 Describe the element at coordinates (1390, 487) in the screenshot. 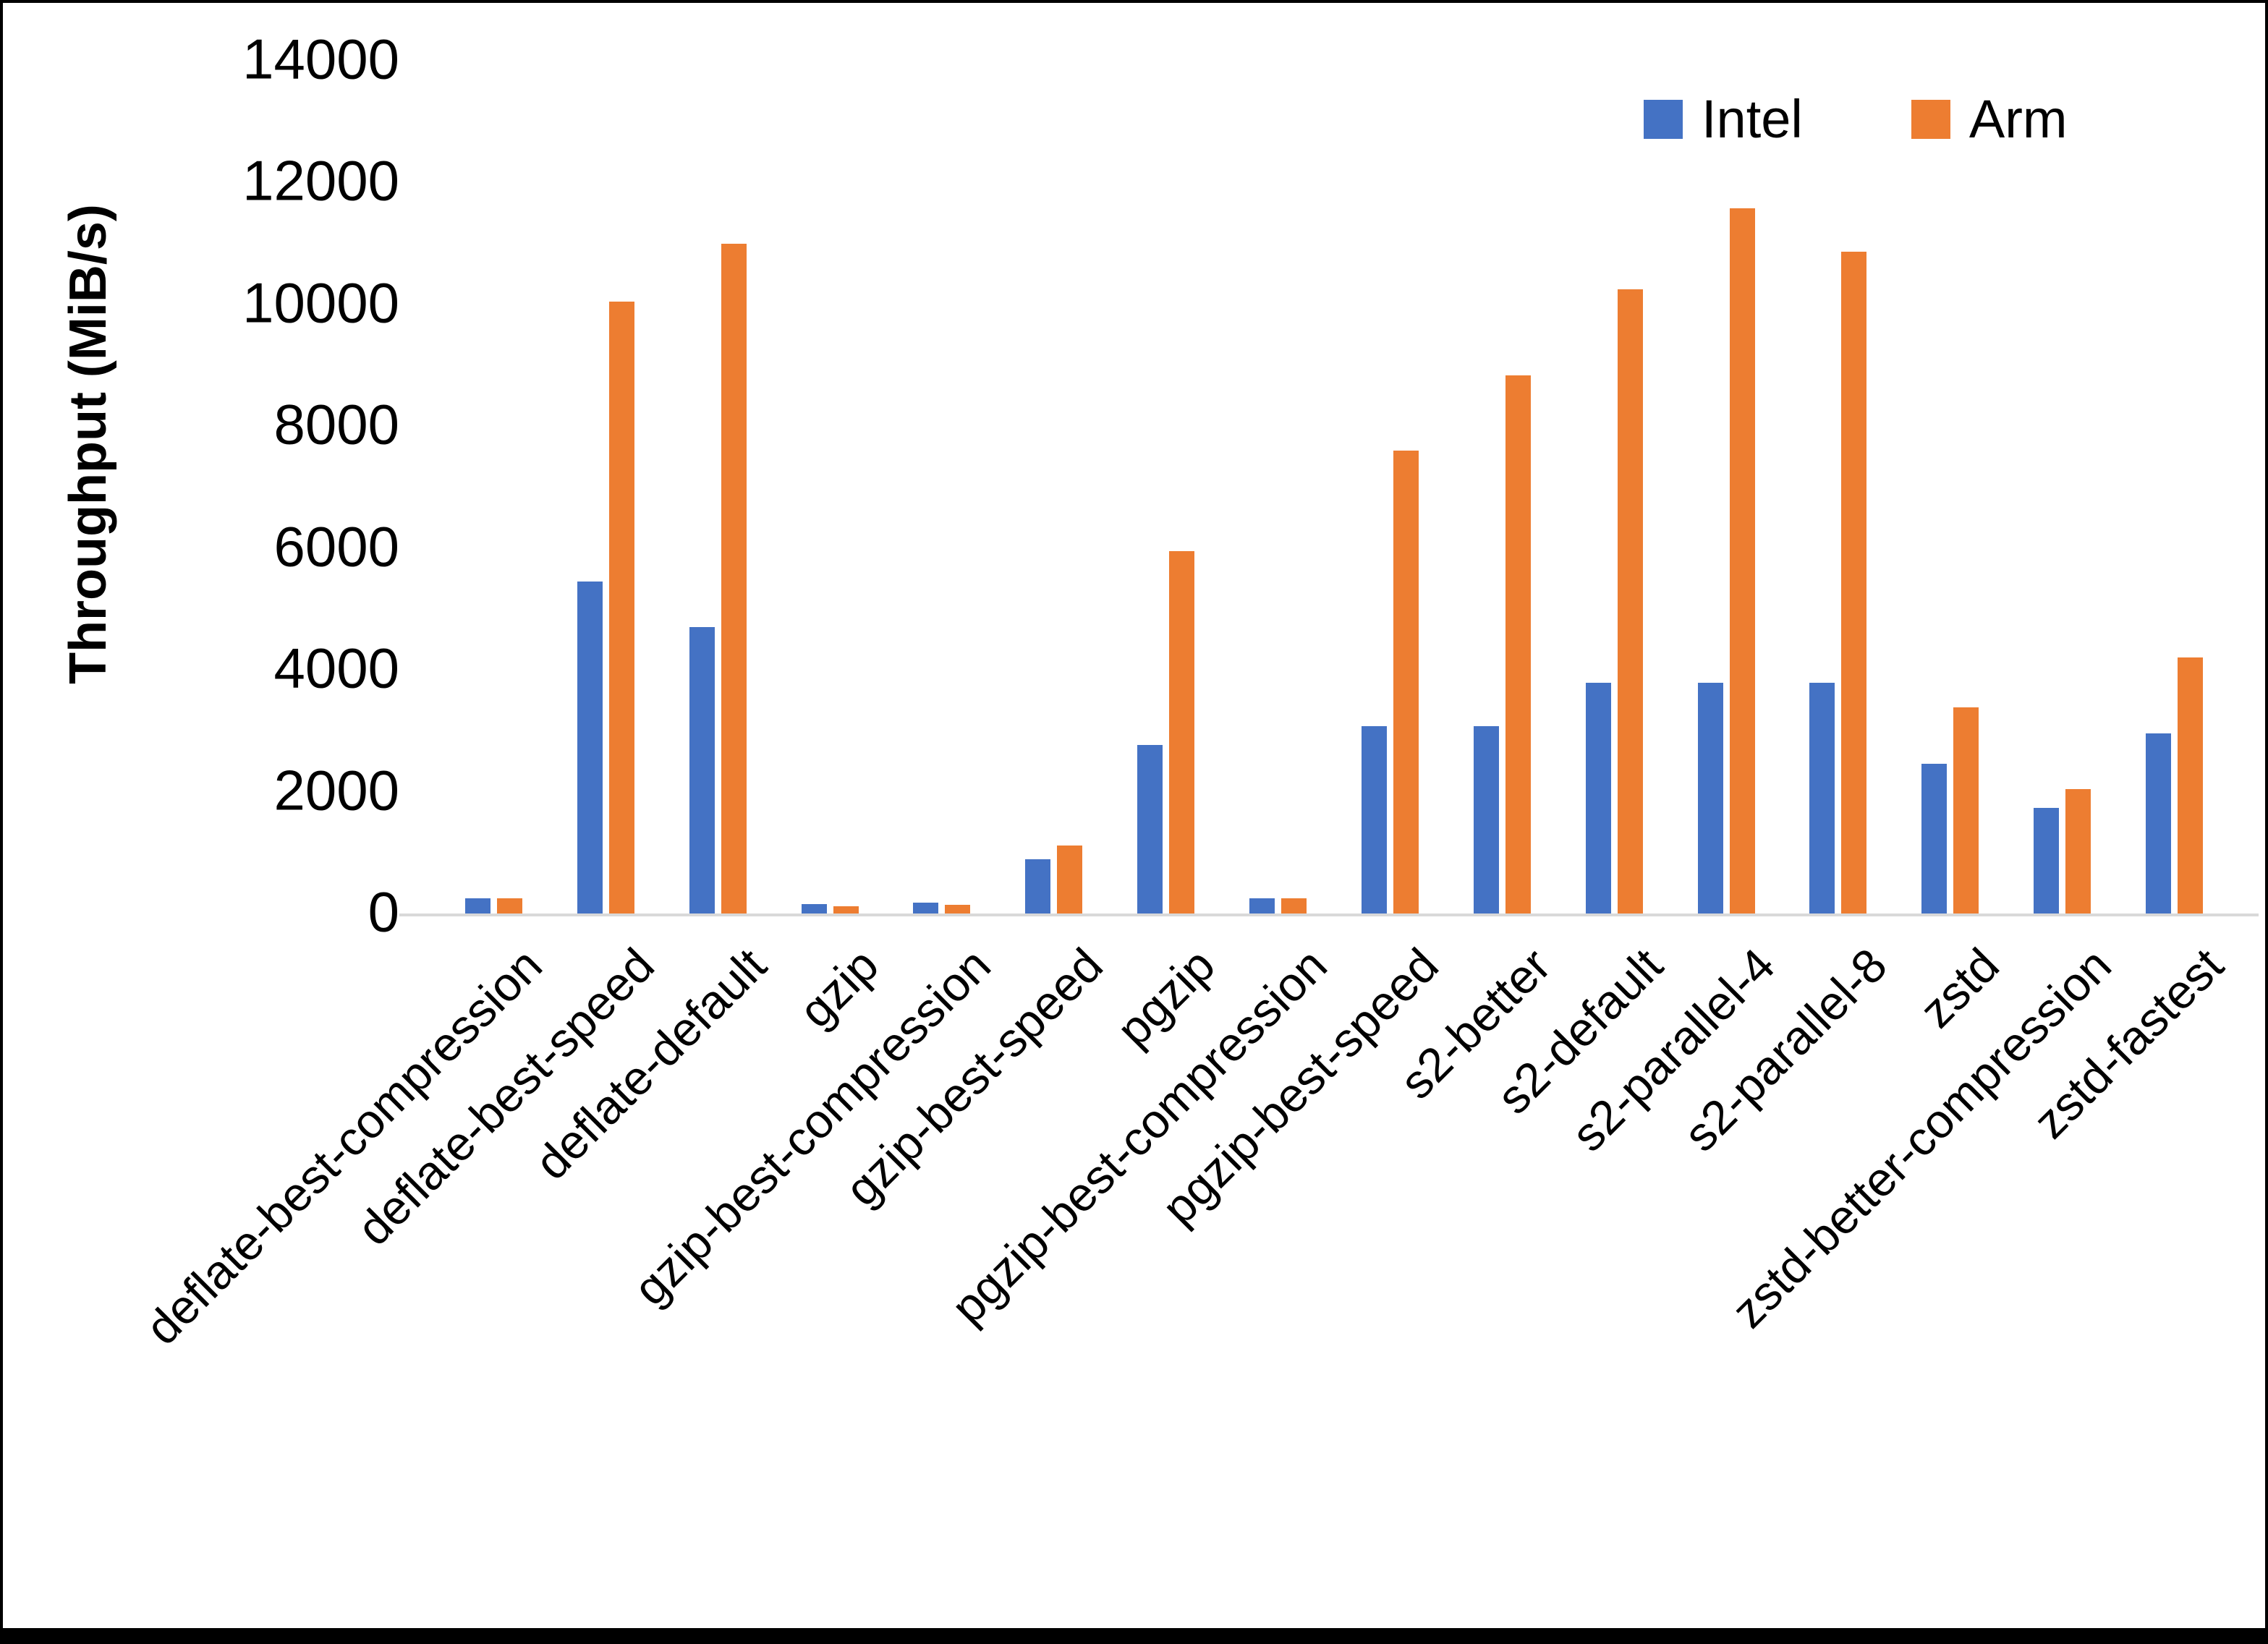

I see `bar-group-pgzip-best-speed` at that location.